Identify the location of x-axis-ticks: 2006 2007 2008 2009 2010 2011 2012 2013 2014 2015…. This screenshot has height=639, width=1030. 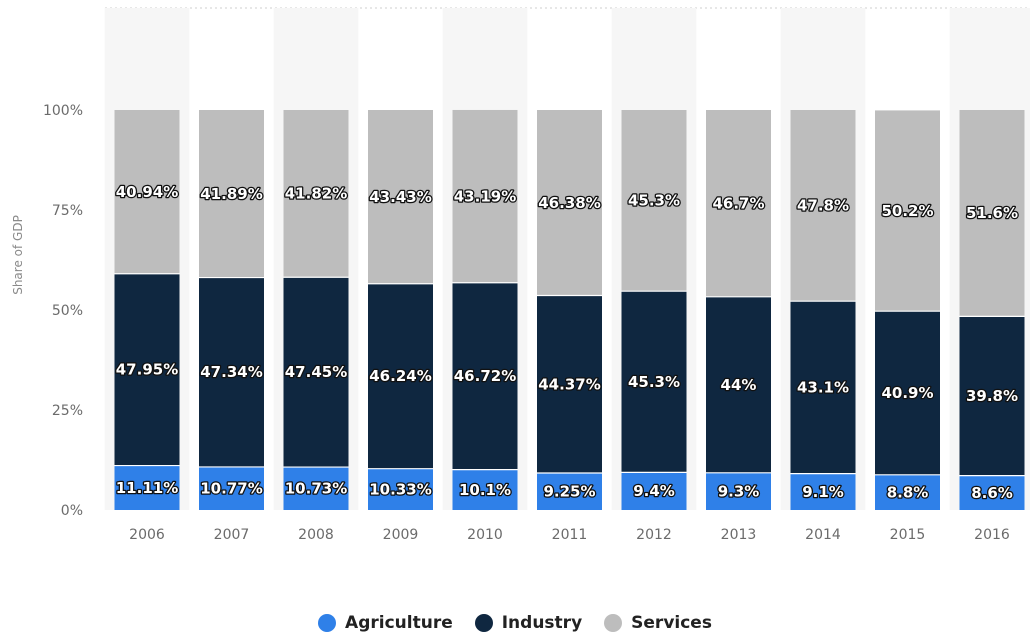
(569, 535).